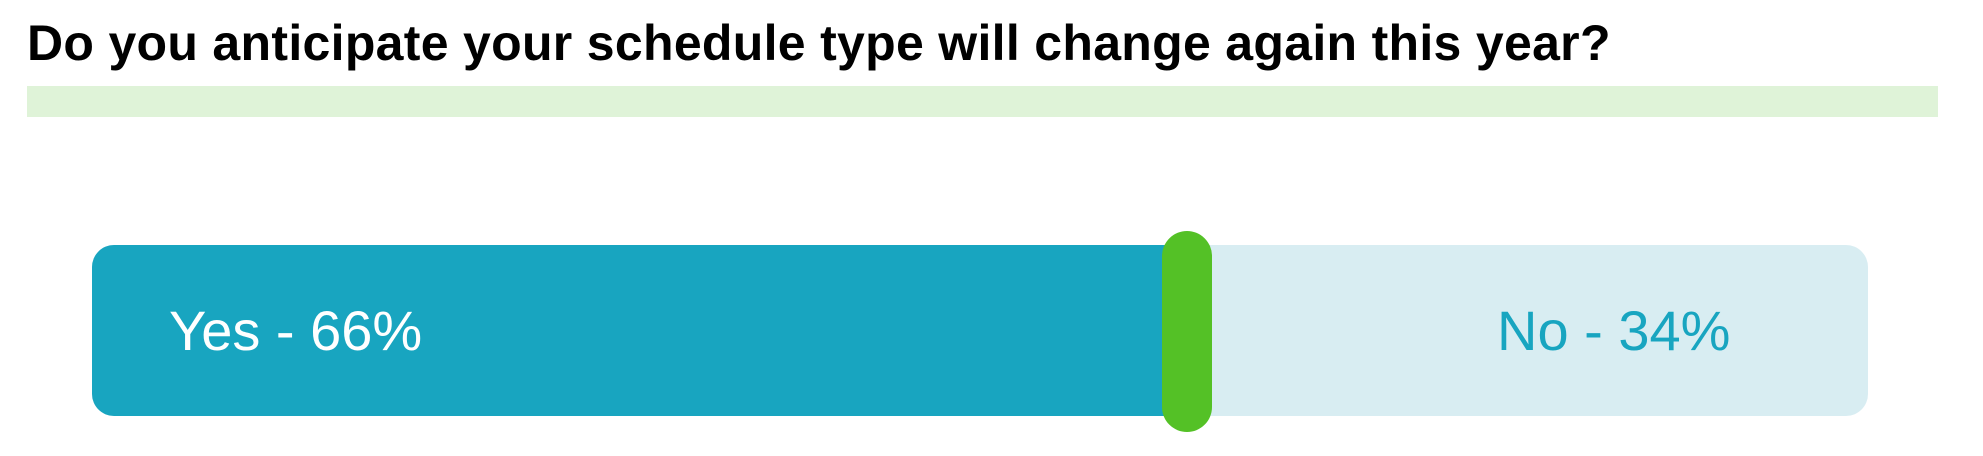 The width and height of the screenshot is (1983, 456). Describe the element at coordinates (296, 330) in the screenshot. I see `label-yes: Yes - 66%` at that location.